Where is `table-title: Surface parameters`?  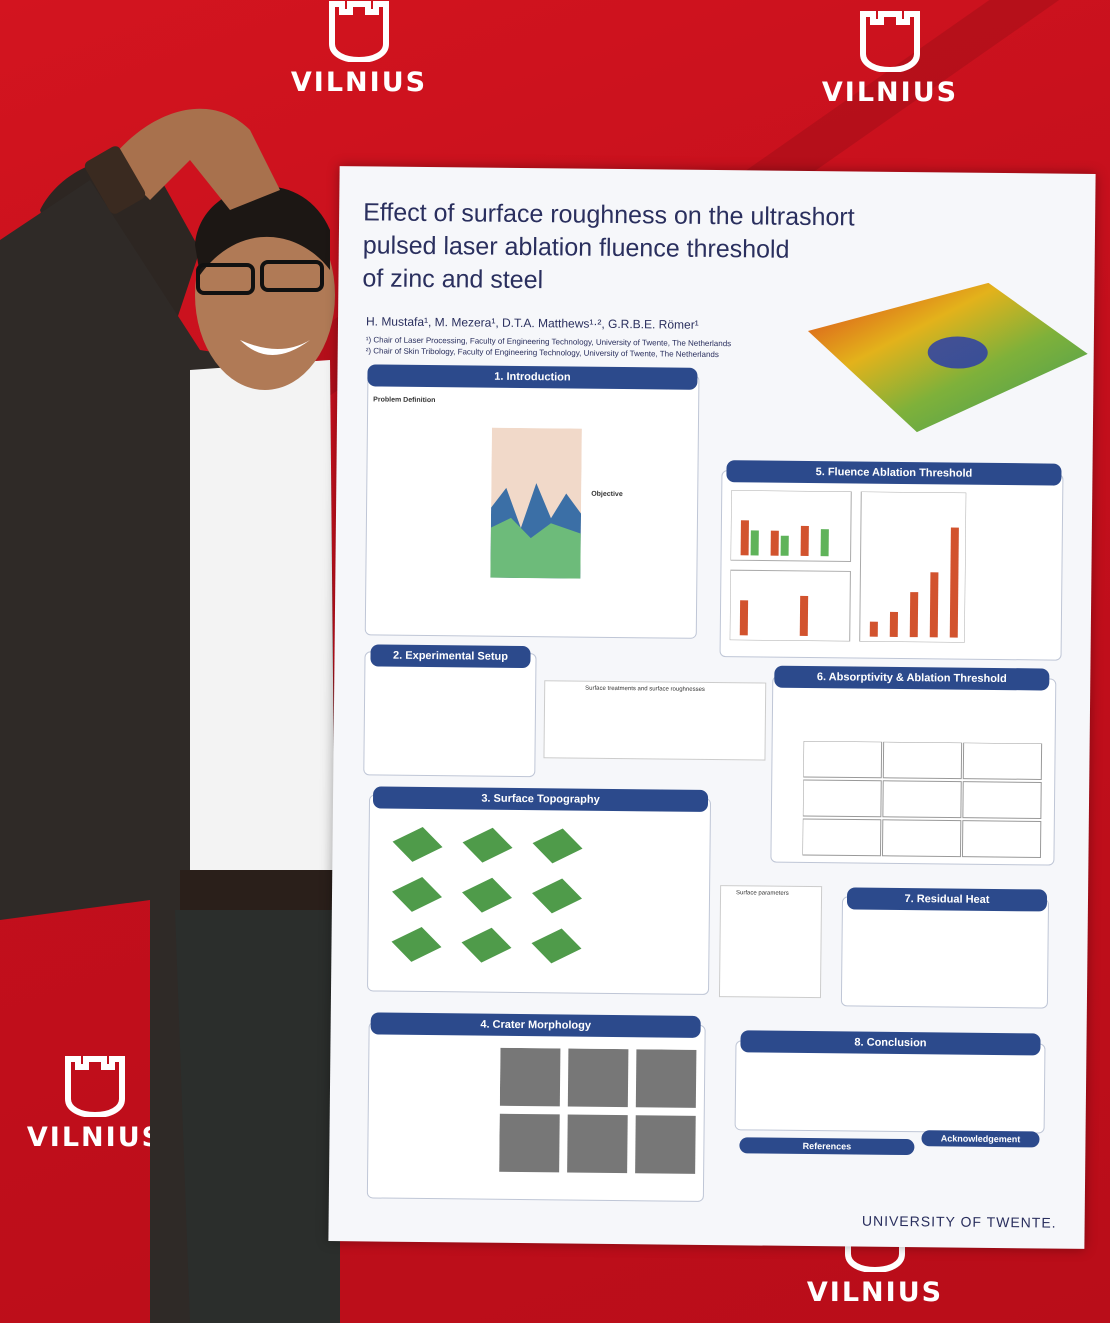
table-title: Surface parameters is located at coordinates (762, 893).